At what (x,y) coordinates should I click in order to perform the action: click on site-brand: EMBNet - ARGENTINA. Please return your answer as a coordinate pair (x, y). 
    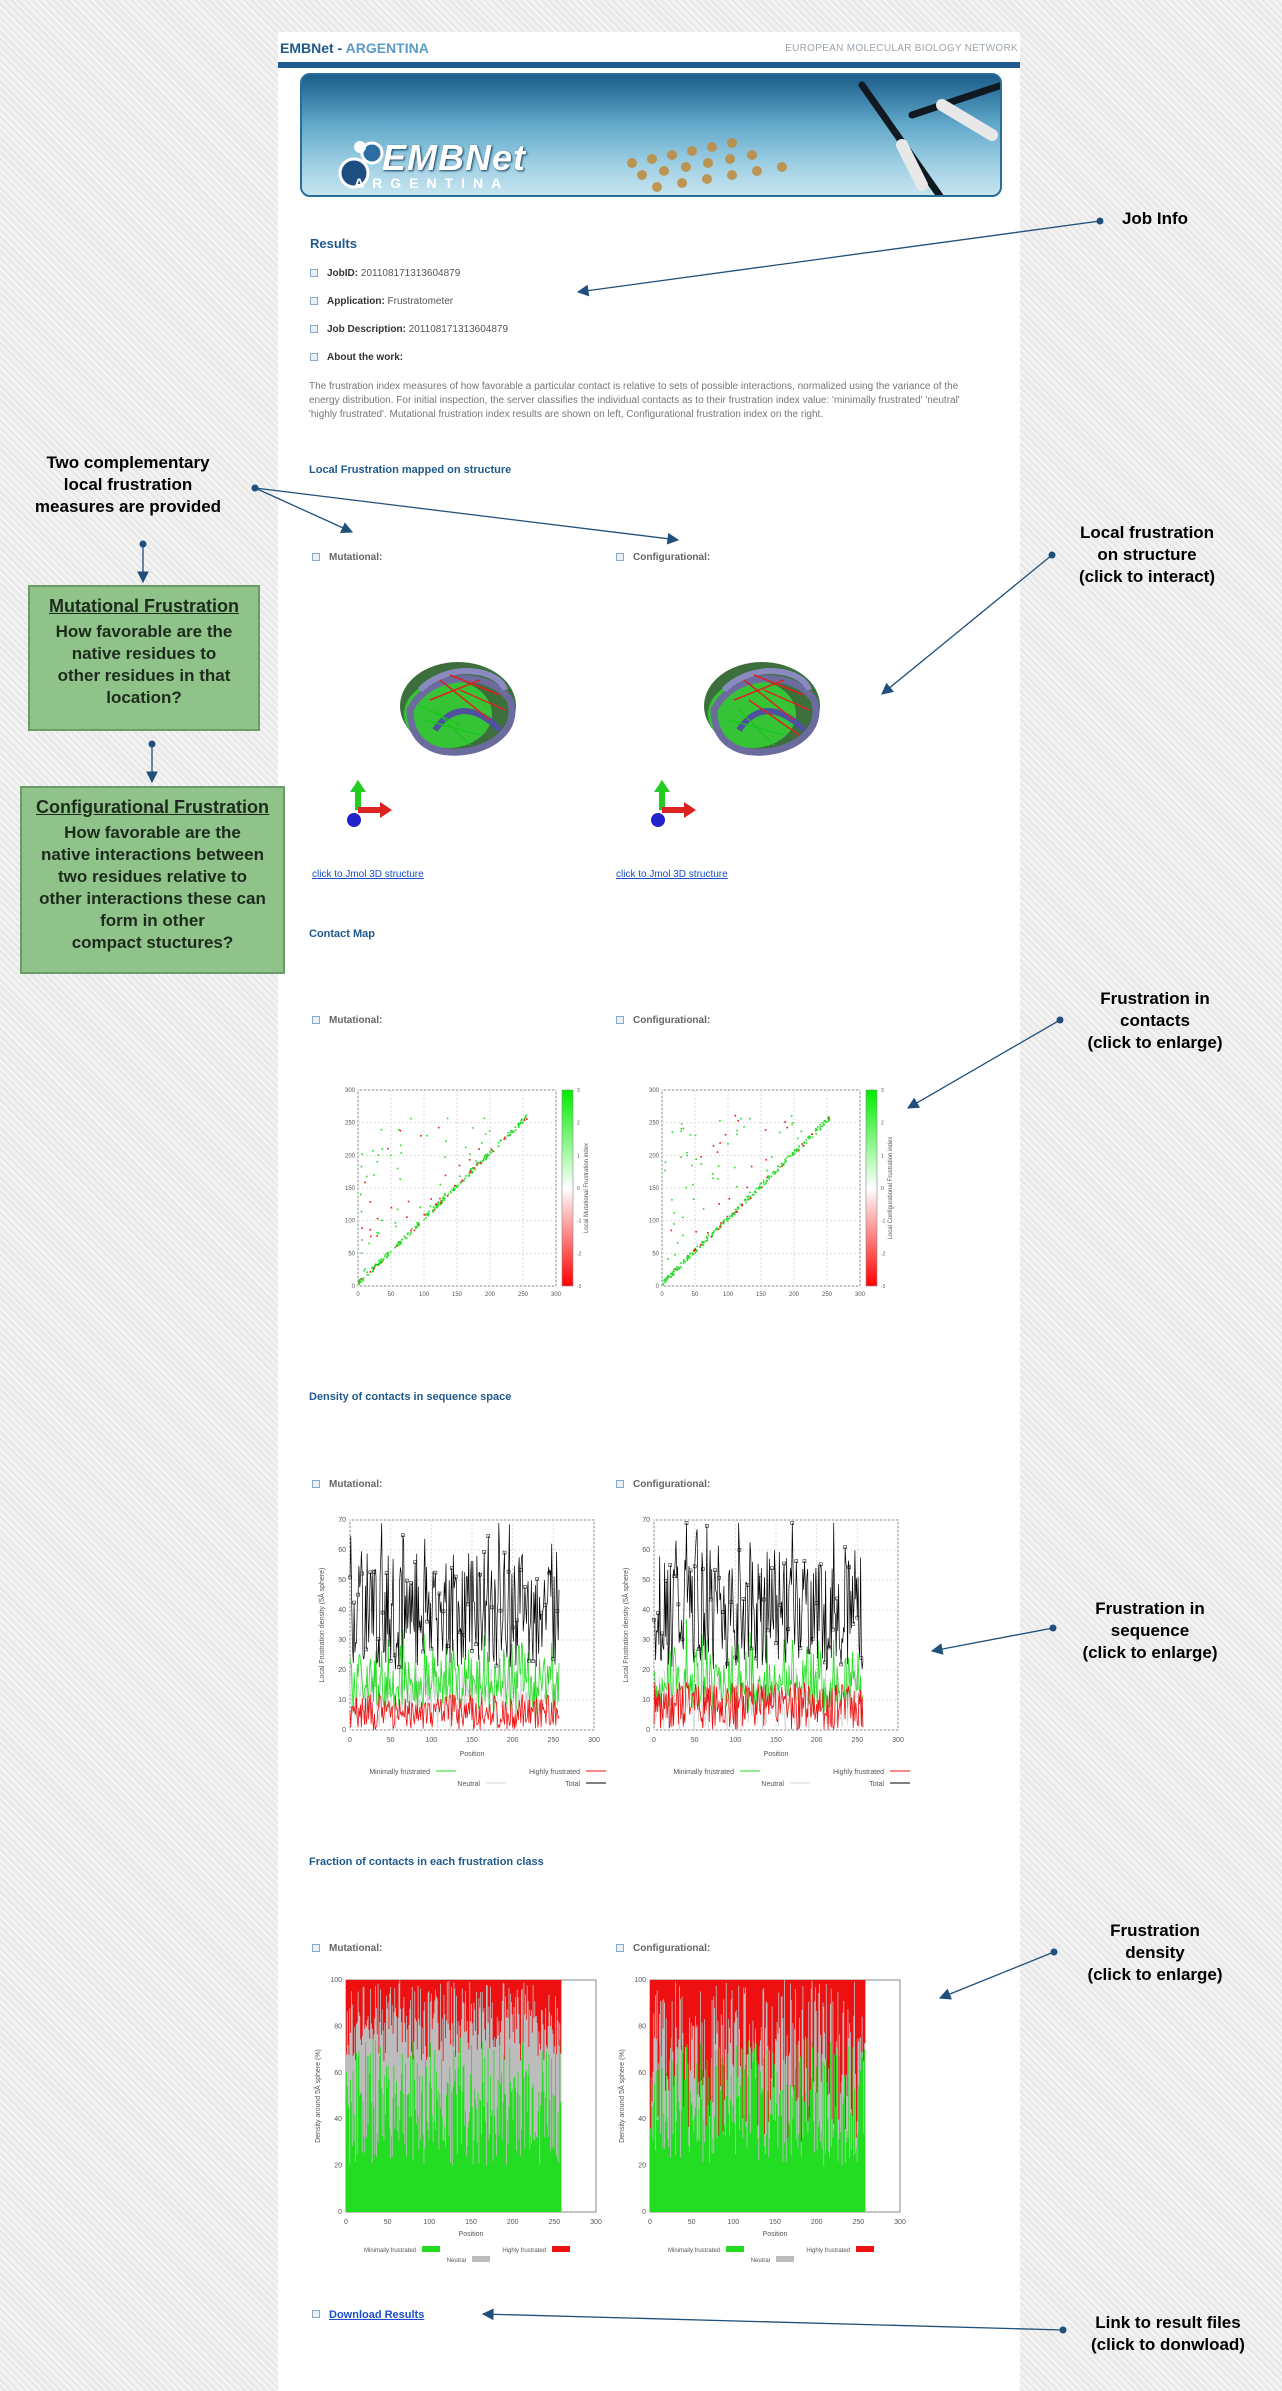
    Looking at the image, I should click on (354, 48).